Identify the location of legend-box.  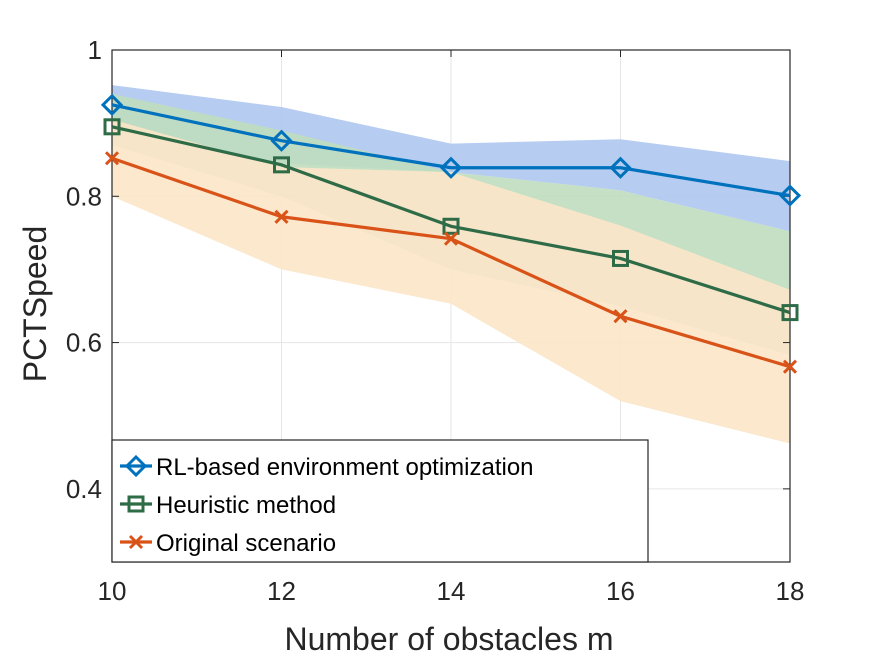
(380, 501).